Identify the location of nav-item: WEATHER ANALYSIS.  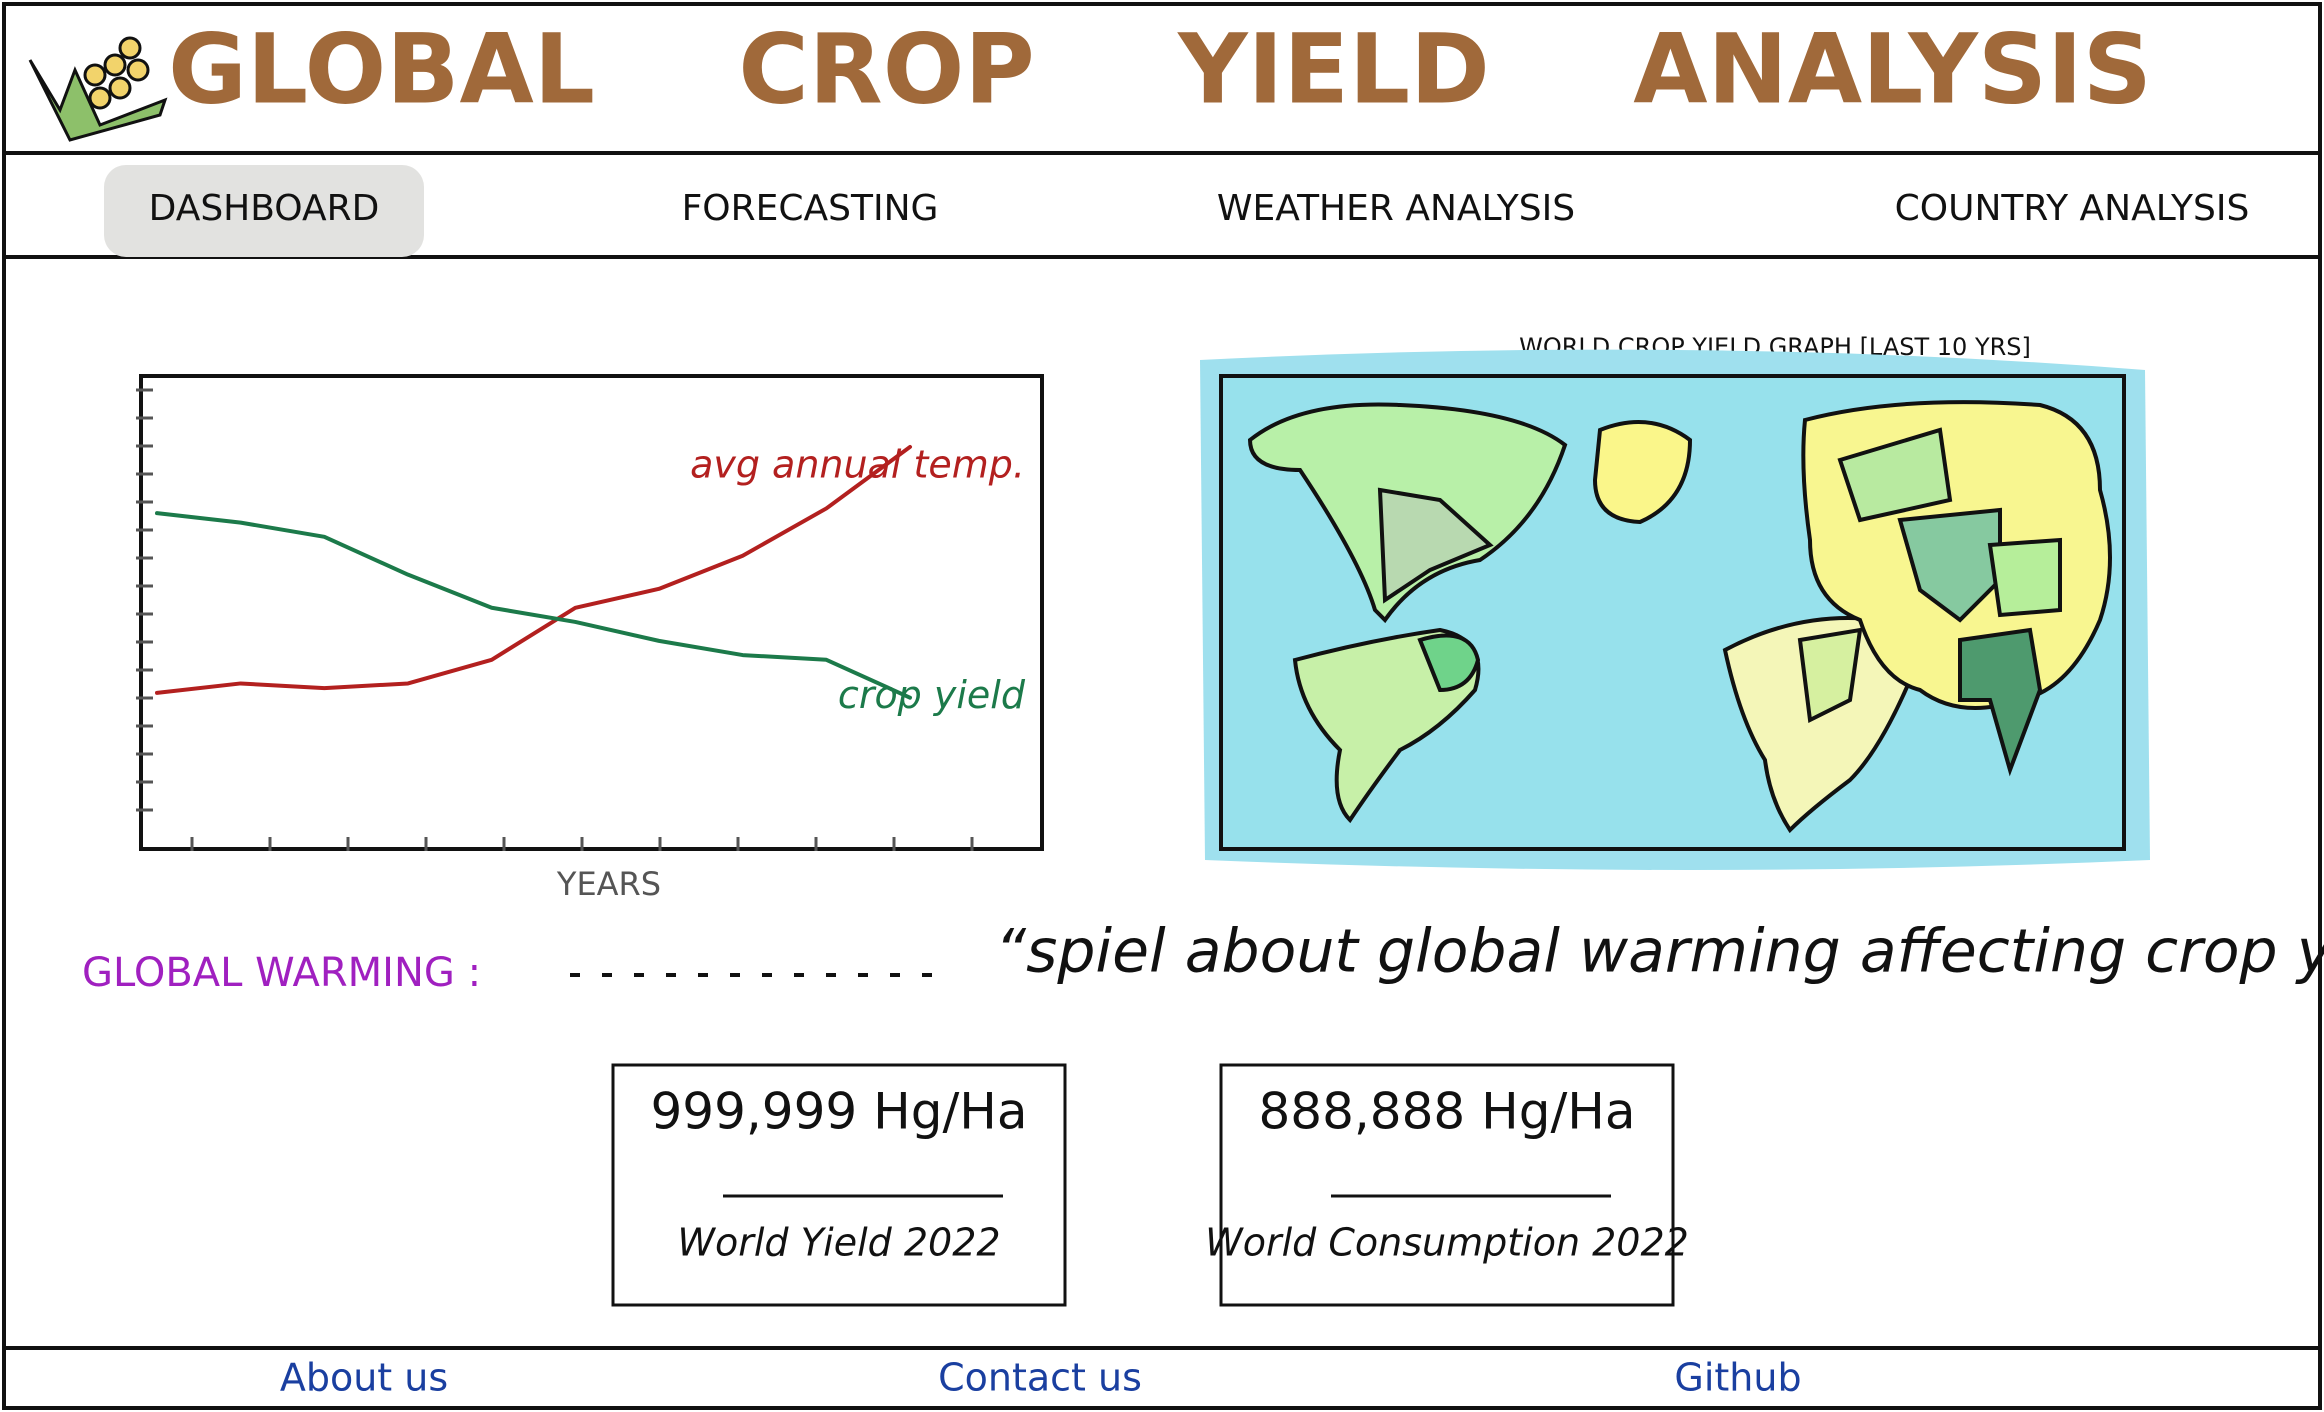
(1396, 208).